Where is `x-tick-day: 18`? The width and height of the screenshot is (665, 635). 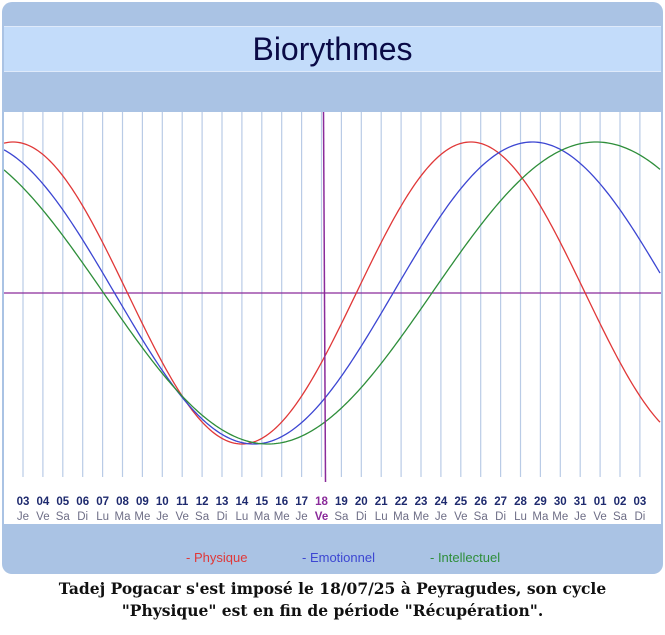
x-tick-day: 18 is located at coordinates (321, 502).